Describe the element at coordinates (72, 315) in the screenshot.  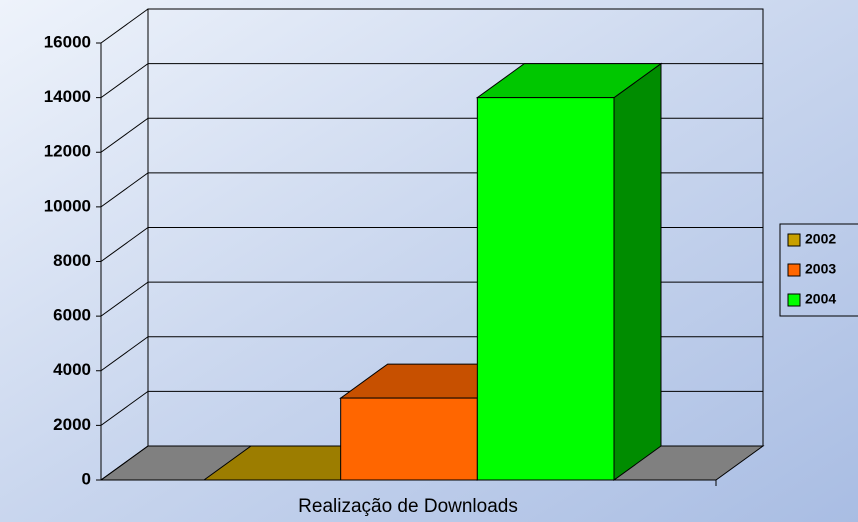
I see `y-tick-label: 6000` at that location.